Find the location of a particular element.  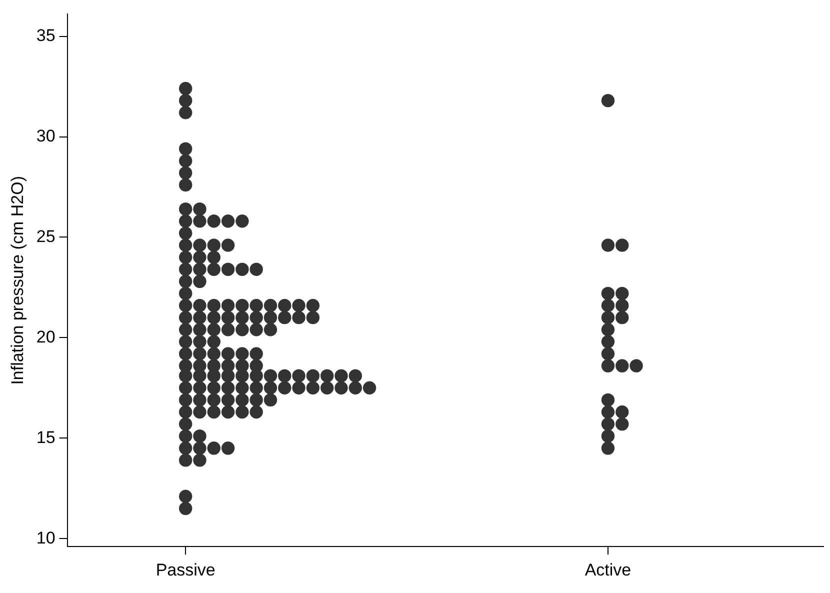

x-tick-label: Passive is located at coordinates (186, 570).